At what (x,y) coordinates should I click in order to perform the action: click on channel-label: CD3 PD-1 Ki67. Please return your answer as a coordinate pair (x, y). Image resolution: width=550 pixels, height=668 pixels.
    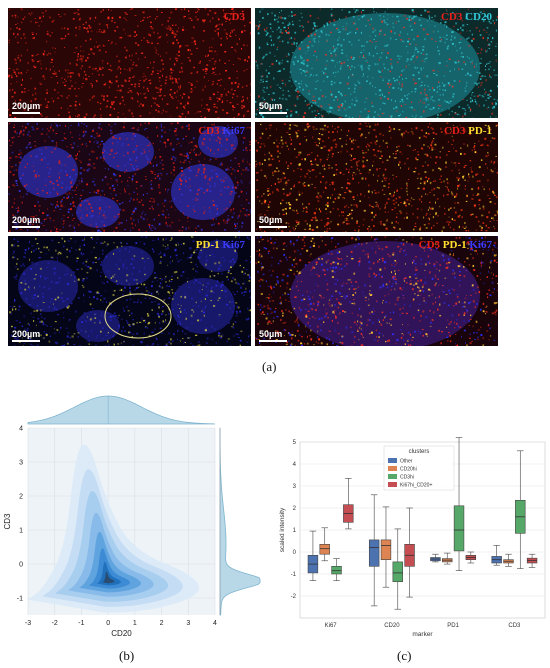
    Looking at the image, I should click on (455, 245).